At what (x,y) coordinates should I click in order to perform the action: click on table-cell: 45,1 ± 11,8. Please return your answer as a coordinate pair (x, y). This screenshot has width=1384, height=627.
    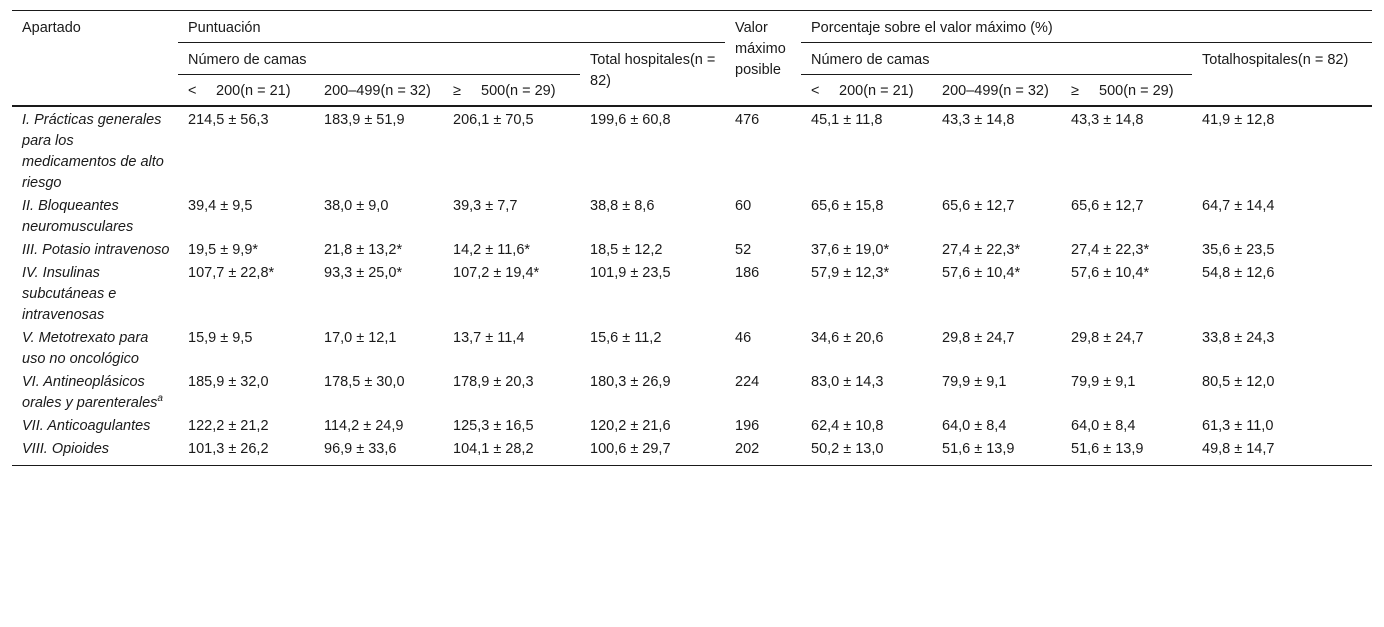
    Looking at the image, I should click on (847, 120).